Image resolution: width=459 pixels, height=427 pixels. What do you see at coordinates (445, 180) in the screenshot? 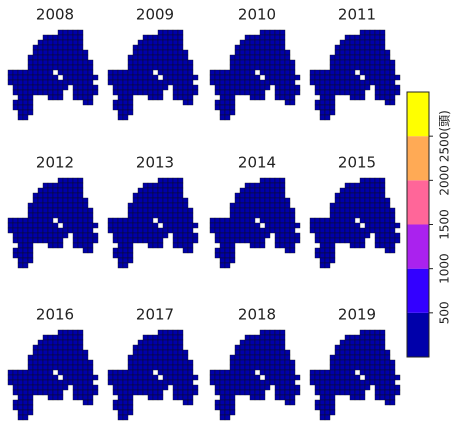
I see `colorbar-tick-label: 2000` at bounding box center [445, 180].